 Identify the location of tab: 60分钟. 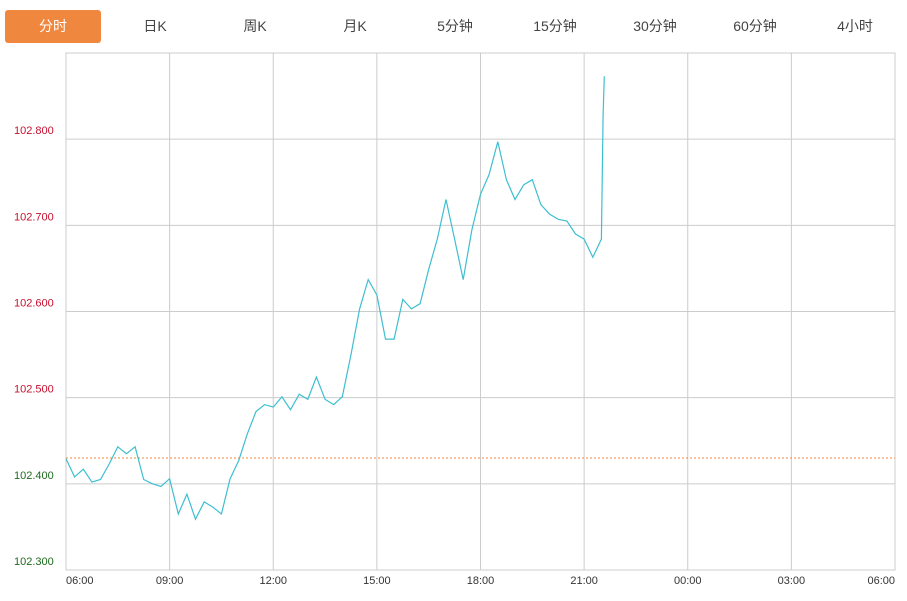
(755, 26).